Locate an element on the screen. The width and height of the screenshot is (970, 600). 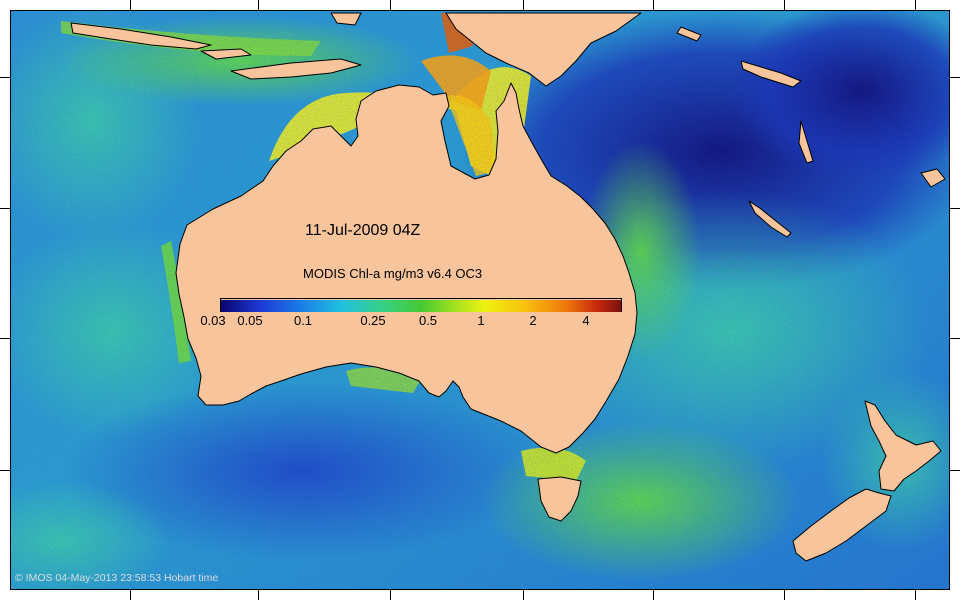
fiji-islands is located at coordinates (933, 178).